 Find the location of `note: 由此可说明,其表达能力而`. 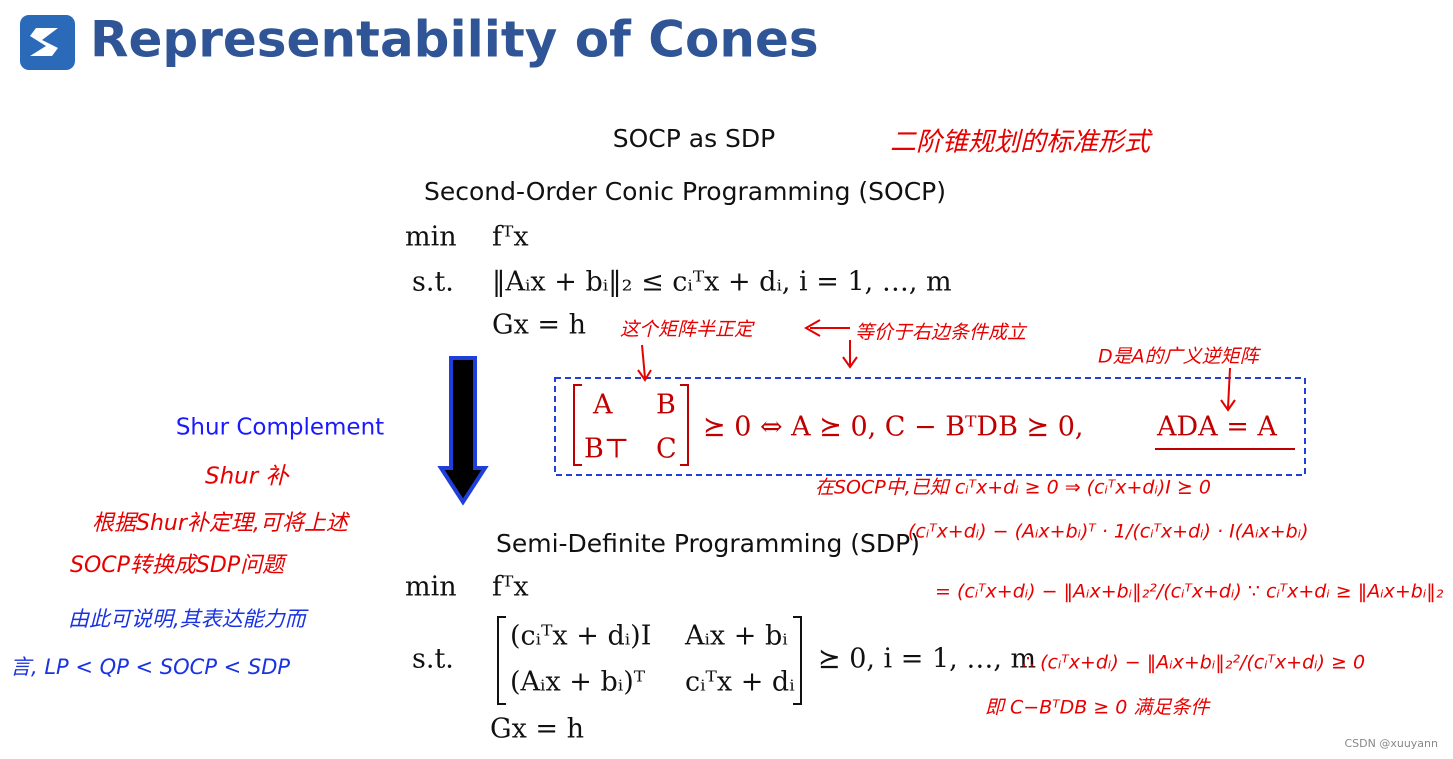

note: 由此可说明,其表达能力而 is located at coordinates (189, 619).